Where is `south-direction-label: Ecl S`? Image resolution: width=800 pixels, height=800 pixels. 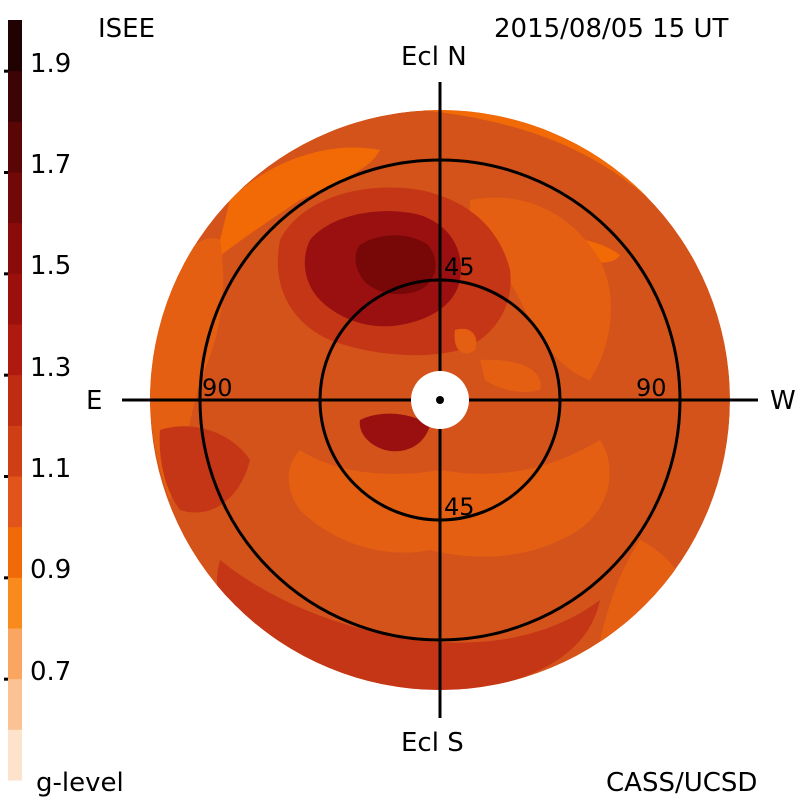
south-direction-label: Ecl S is located at coordinates (432, 743).